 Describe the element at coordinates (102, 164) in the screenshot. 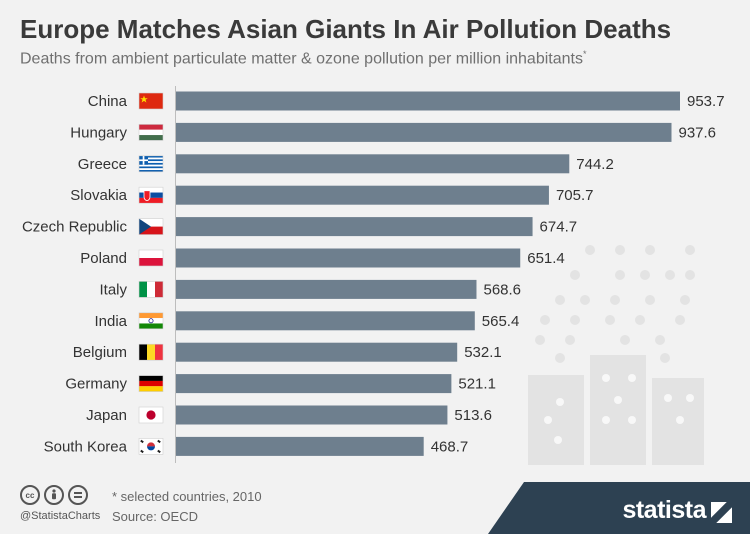

I see `category-label: Greece` at that location.